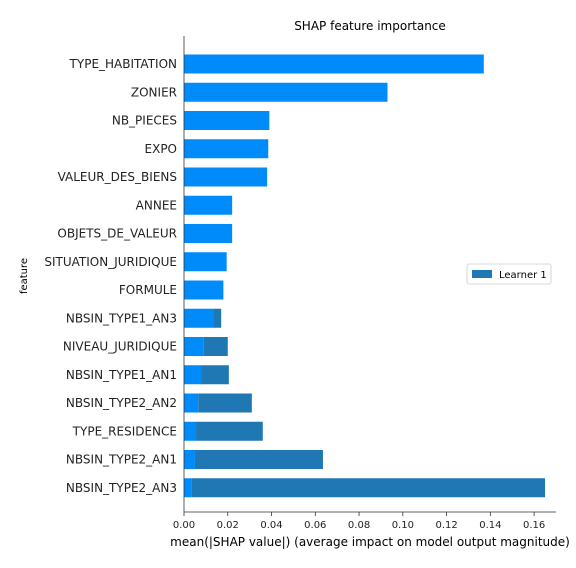 This screenshot has width=576, height=568. Describe the element at coordinates (148, 290) in the screenshot. I see `category-label: FORMULE` at that location.